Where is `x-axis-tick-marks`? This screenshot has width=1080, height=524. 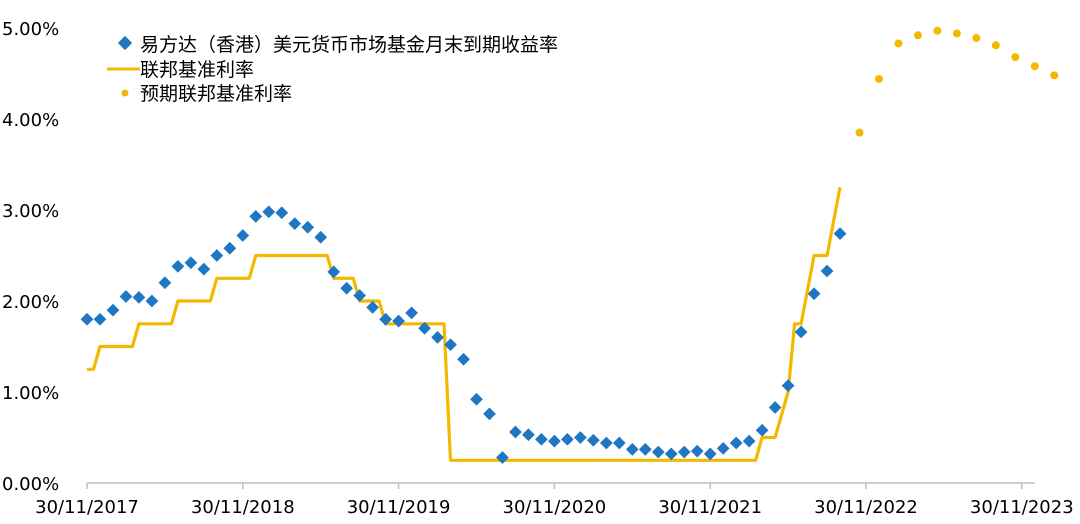 x-axis-tick-marks is located at coordinates (554, 486).